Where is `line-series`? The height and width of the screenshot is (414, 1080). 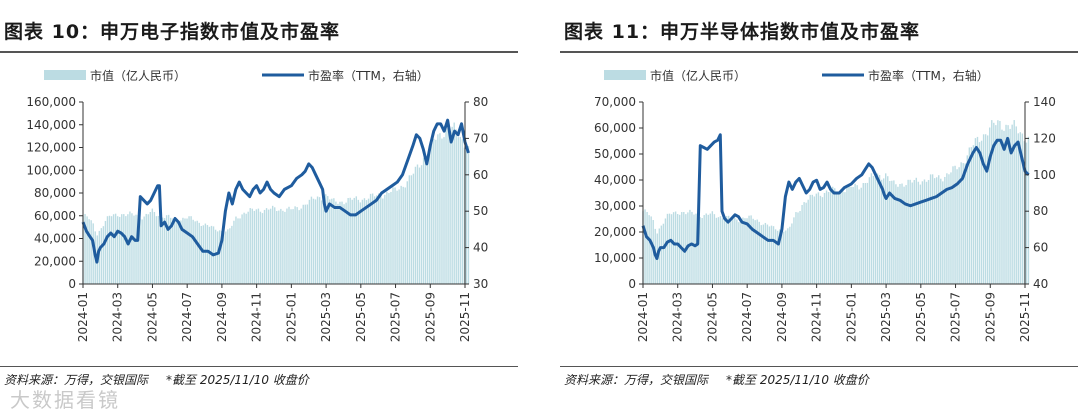
line-series is located at coordinates (835, 197).